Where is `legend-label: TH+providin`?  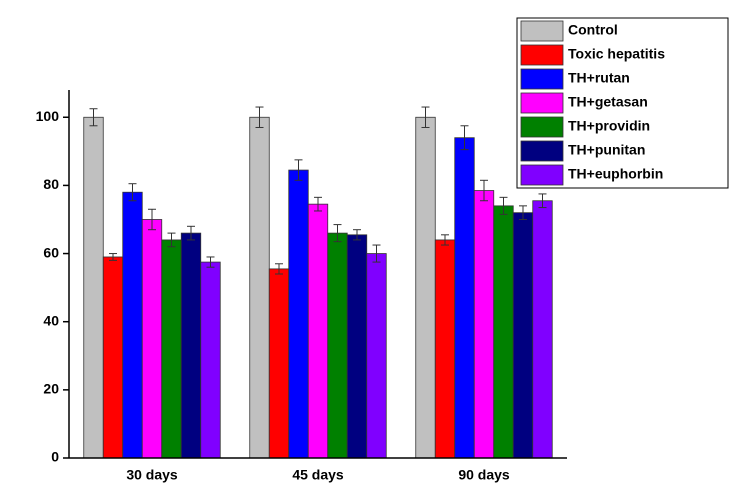 legend-label: TH+providin is located at coordinates (609, 126).